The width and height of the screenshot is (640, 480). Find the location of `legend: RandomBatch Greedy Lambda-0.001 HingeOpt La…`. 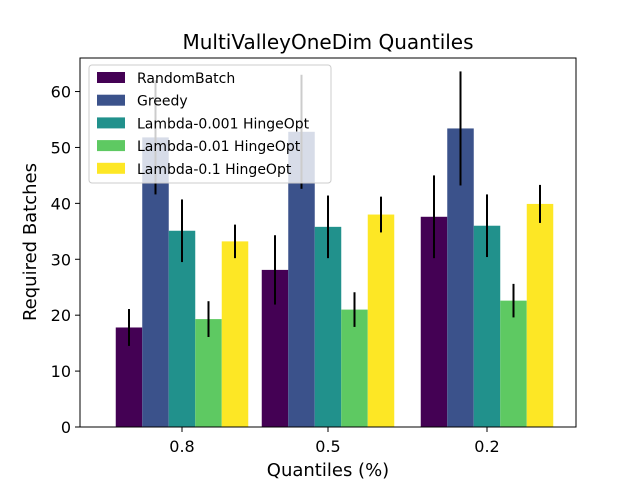

legend: RandomBatch Greedy Lambda-0.001 HingeOpt La… is located at coordinates (210, 124).